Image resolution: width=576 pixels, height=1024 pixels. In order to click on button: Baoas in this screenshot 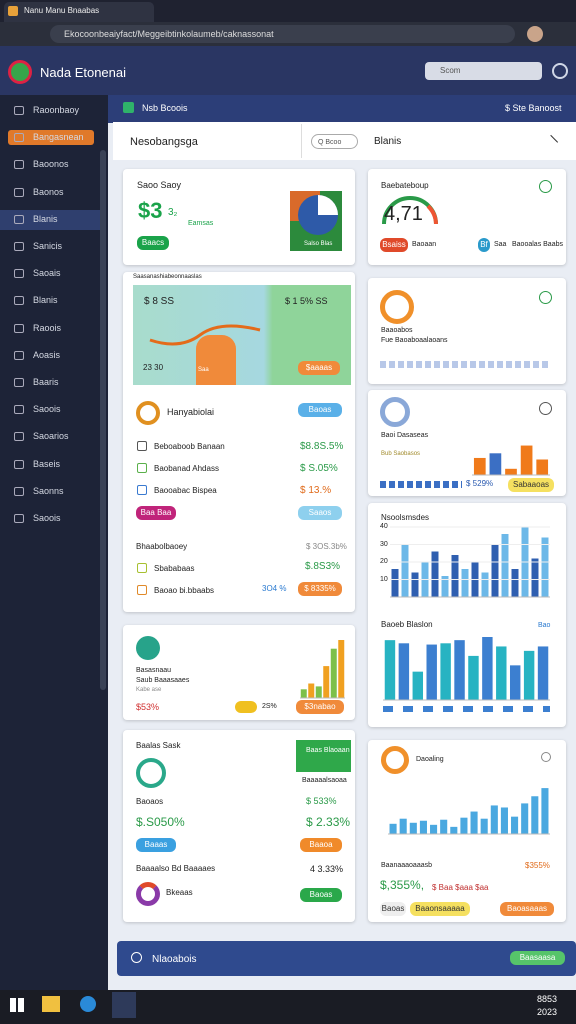, I will do `click(320, 410)`.